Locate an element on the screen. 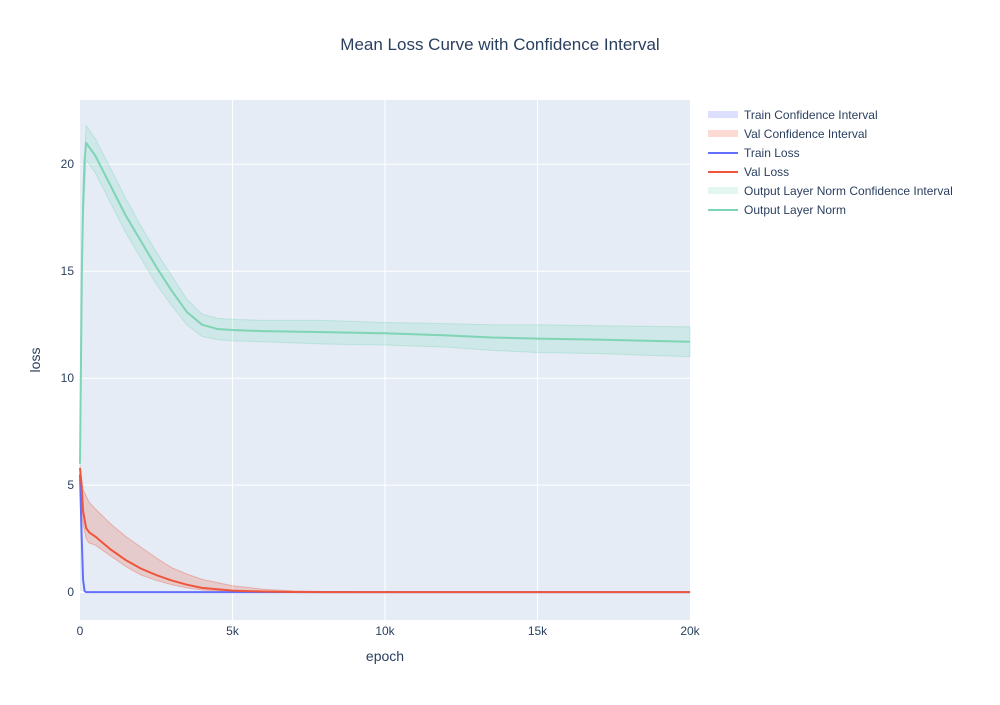 Image resolution: width=1000 pixels, height=705 pixels. legend-item-output-layer-norm-confidence-interval: Output Layer Norm Confidence Interval is located at coordinates (830, 191).